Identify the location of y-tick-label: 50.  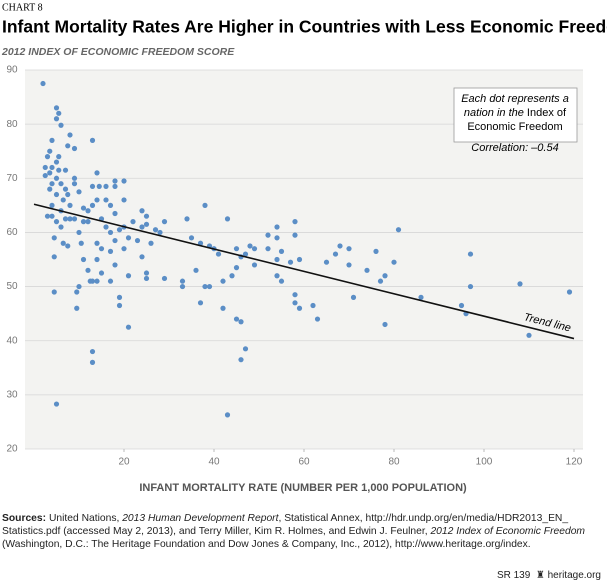
(12, 286).